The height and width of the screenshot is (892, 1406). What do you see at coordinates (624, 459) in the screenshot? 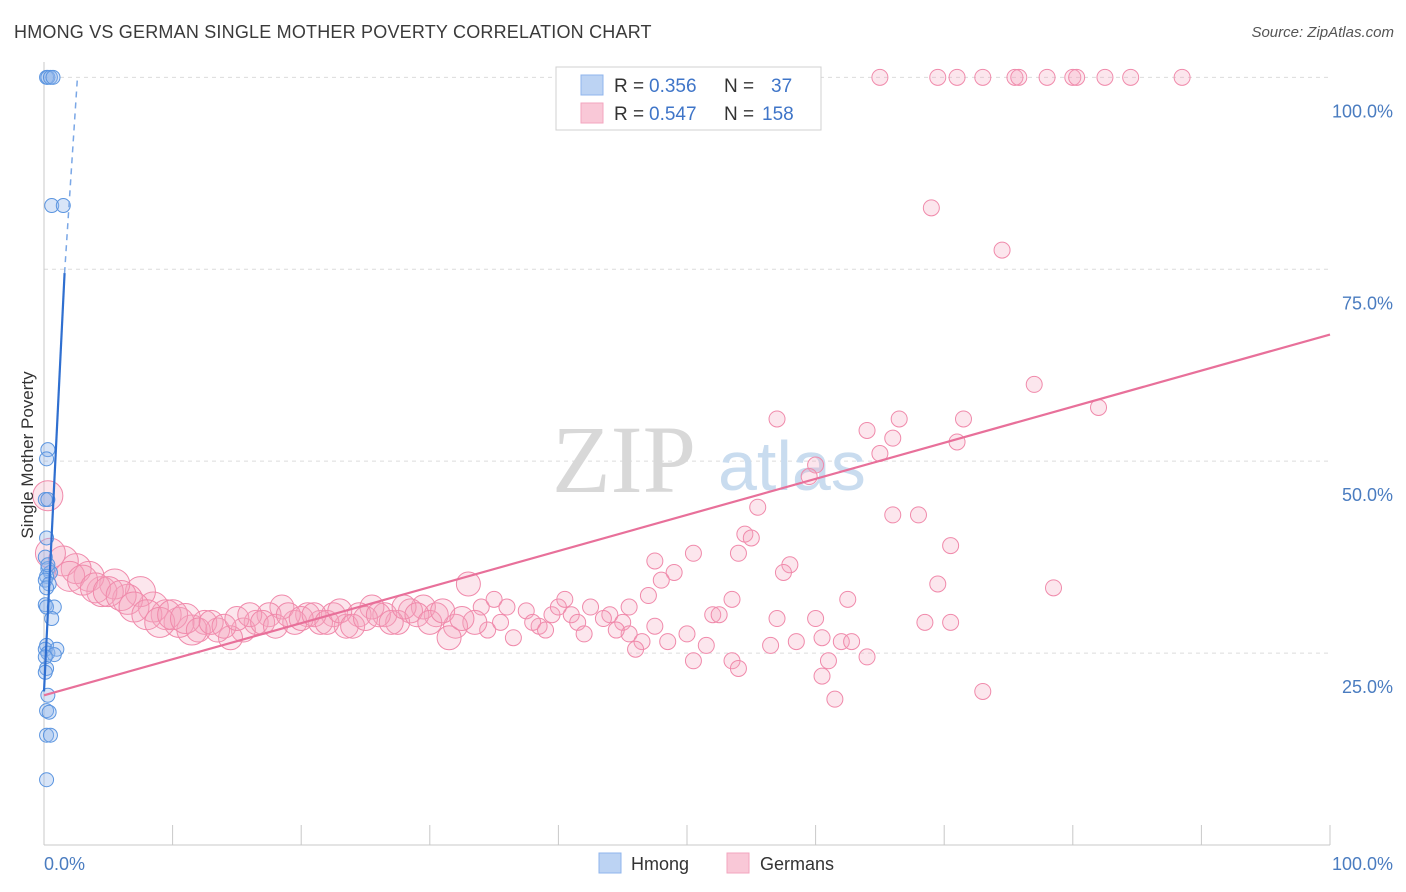
I see `watermark-zip: ZIP` at bounding box center [624, 459].